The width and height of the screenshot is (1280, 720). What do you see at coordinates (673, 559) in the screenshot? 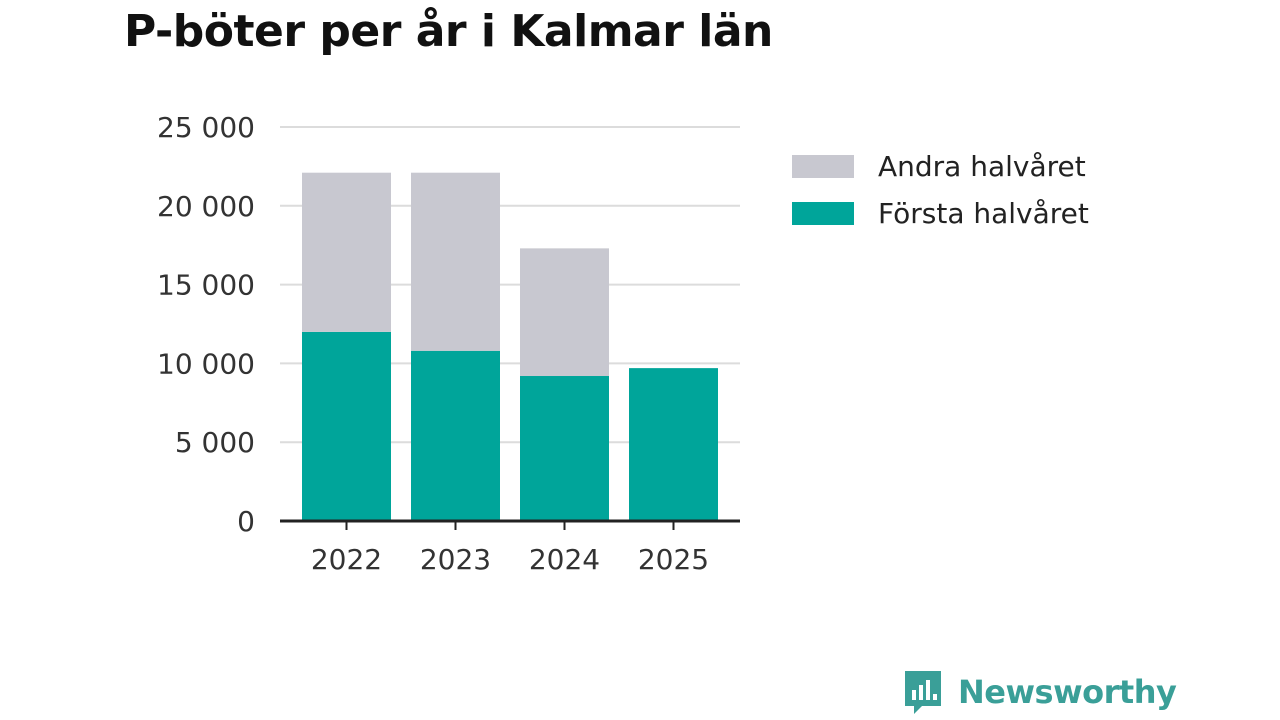
I see `x-tick-label: 2025` at bounding box center [673, 559].